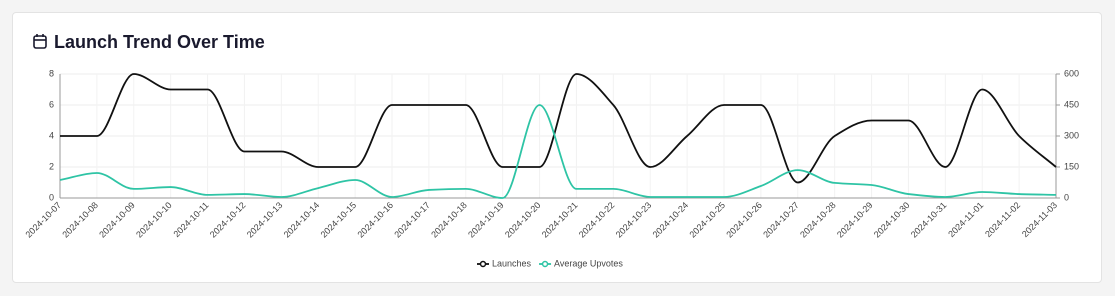 The image size is (1115, 296). I want to click on x-tick-label: 2024-11-02, so click(1002, 219).